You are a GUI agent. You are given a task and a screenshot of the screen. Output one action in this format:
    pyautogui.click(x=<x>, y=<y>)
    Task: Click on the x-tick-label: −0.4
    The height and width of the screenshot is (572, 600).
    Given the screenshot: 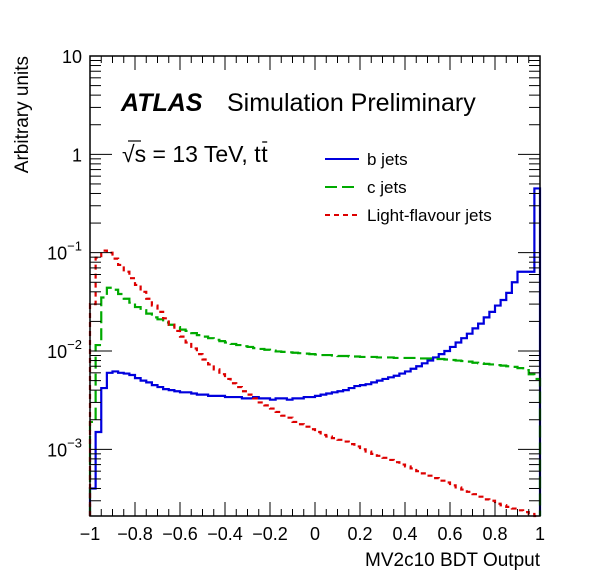 What is the action you would take?
    pyautogui.click(x=225, y=534)
    